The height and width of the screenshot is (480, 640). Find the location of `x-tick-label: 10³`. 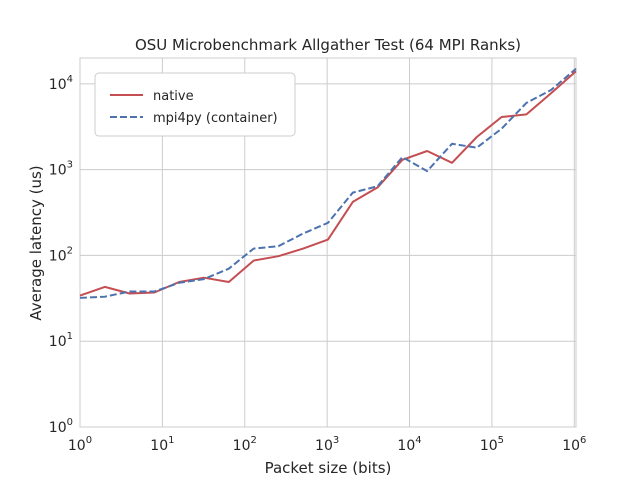

x-tick-label: 10³ is located at coordinates (327, 444).